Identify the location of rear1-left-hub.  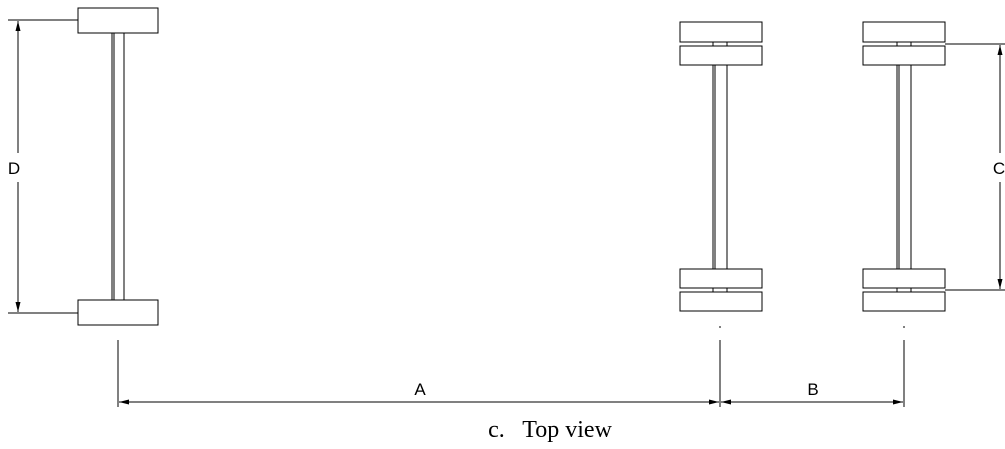
(720, 44).